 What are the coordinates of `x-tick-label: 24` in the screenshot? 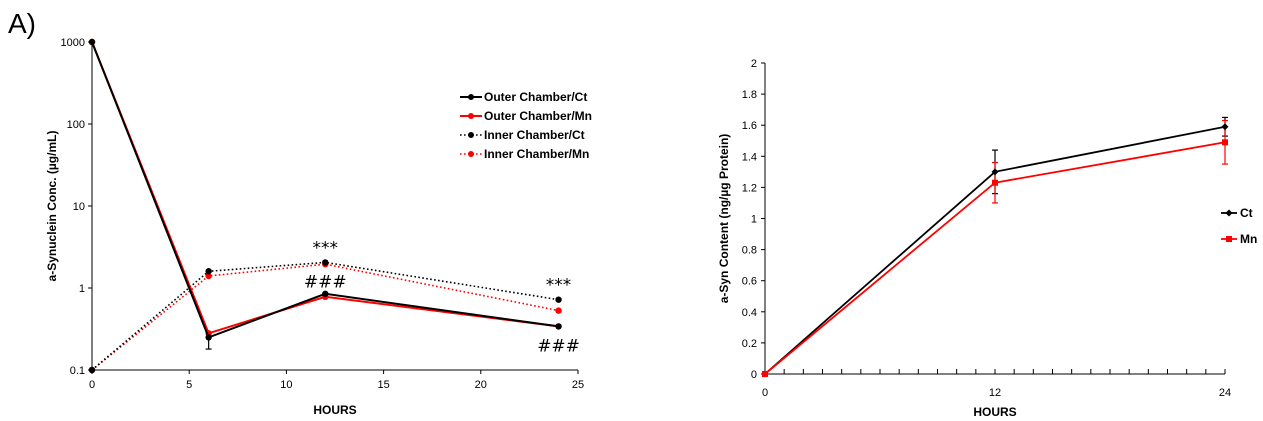 It's located at (1225, 393).